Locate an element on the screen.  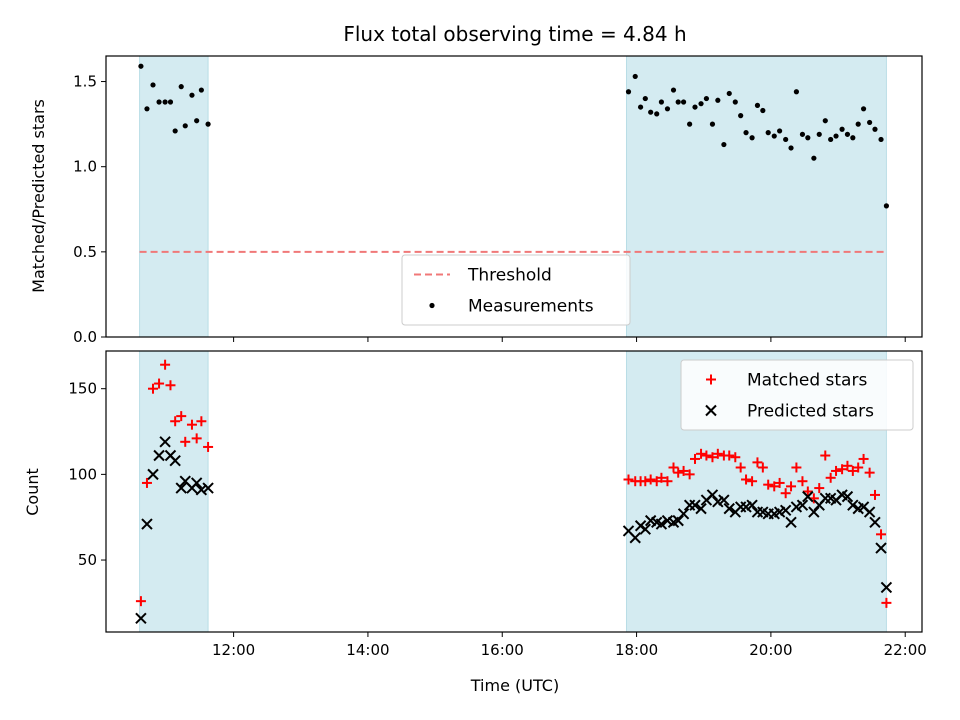
y-tick-label: 1.5 is located at coordinates (85, 82).